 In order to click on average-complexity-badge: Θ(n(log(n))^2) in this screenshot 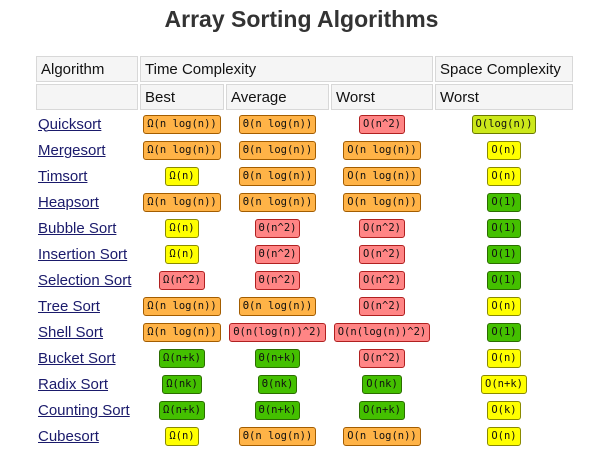, I will do `click(277, 332)`.